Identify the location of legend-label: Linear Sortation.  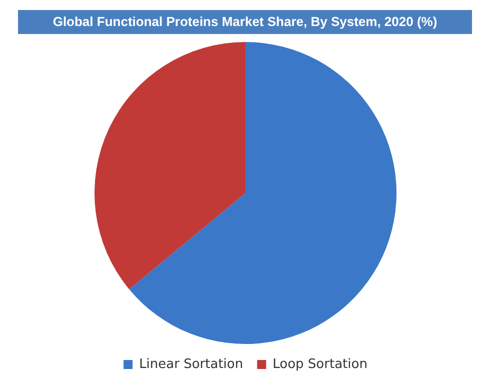
(191, 364).